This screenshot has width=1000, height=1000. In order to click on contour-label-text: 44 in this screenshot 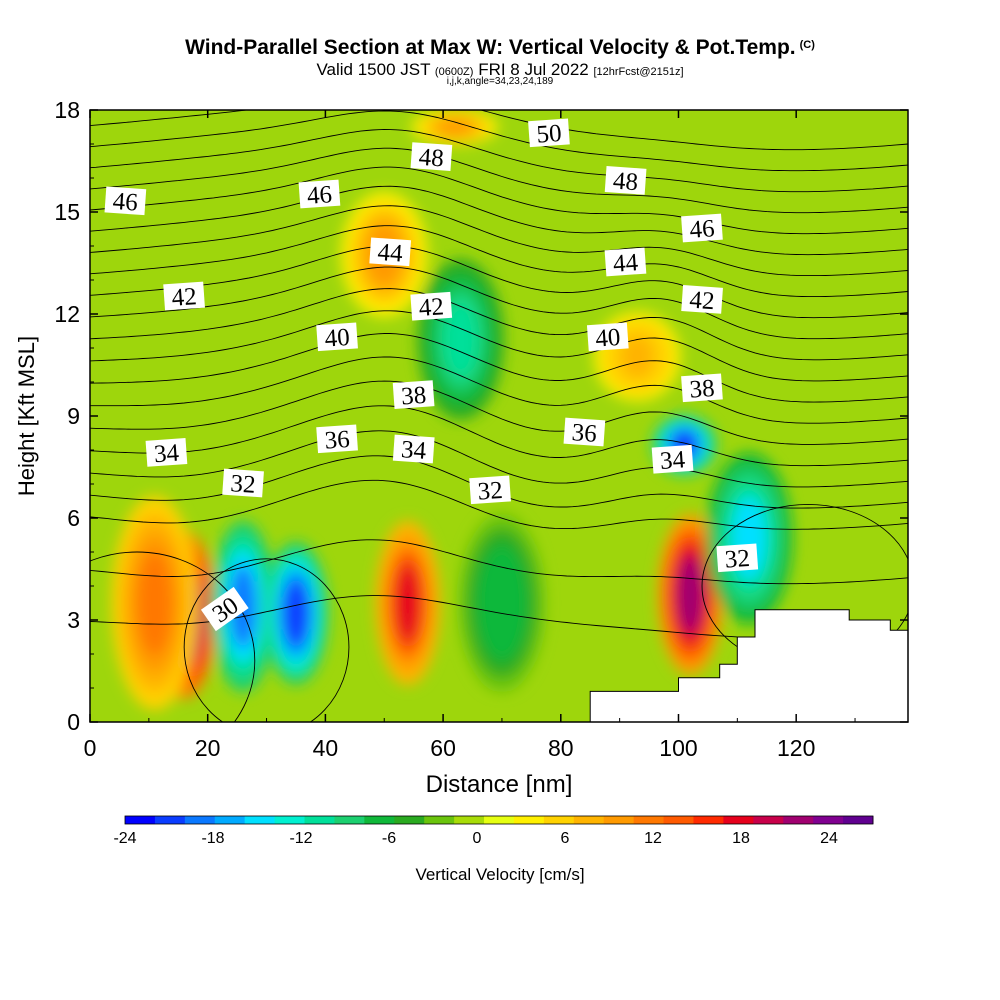, I will do `click(390, 253)`.